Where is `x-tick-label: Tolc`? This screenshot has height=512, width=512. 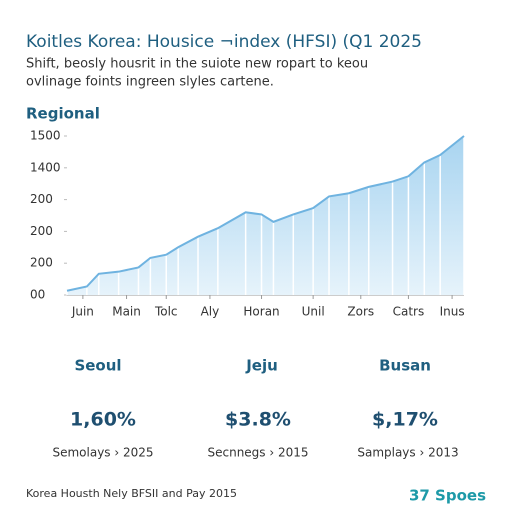 x-tick-label: Tolc is located at coordinates (166, 312).